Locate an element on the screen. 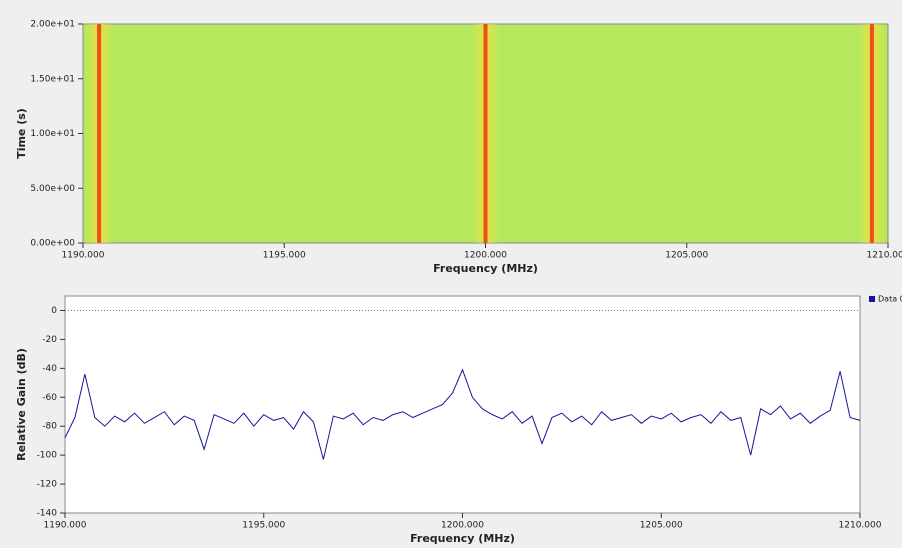 The height and width of the screenshot is (548, 902). y-tick-label: 0 is located at coordinates (54, 311).